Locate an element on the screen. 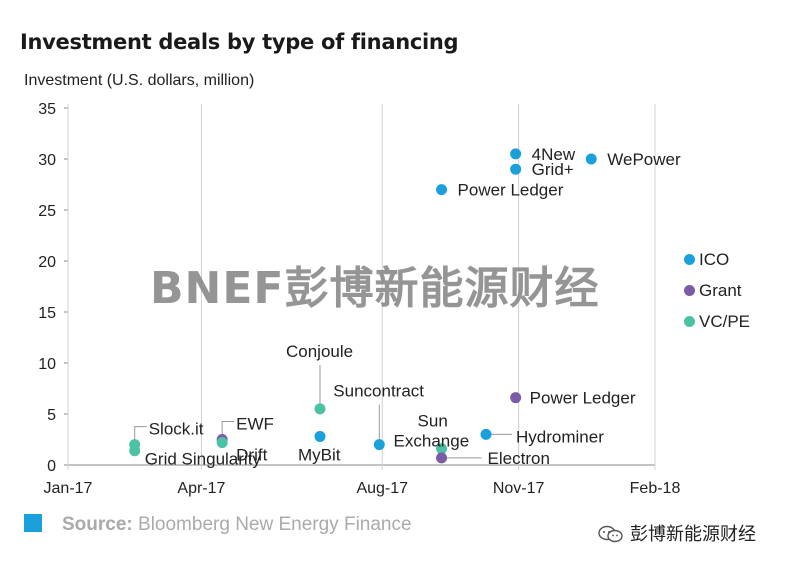 This screenshot has width=787, height=567. x-tick-label: Apr-17 is located at coordinates (201, 488).